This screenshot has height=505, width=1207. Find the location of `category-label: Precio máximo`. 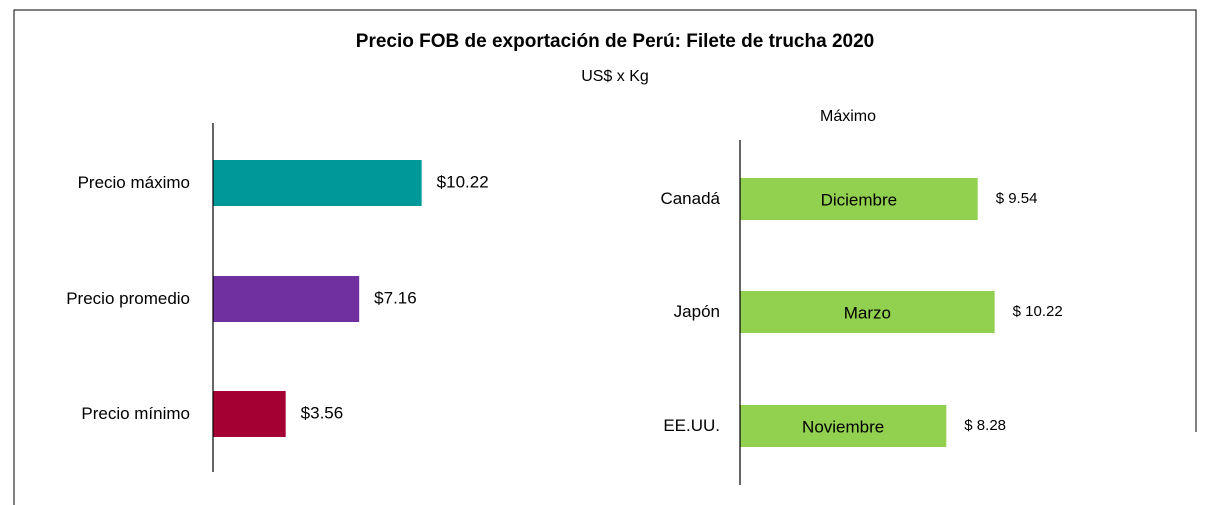

category-label: Precio máximo is located at coordinates (133, 182).